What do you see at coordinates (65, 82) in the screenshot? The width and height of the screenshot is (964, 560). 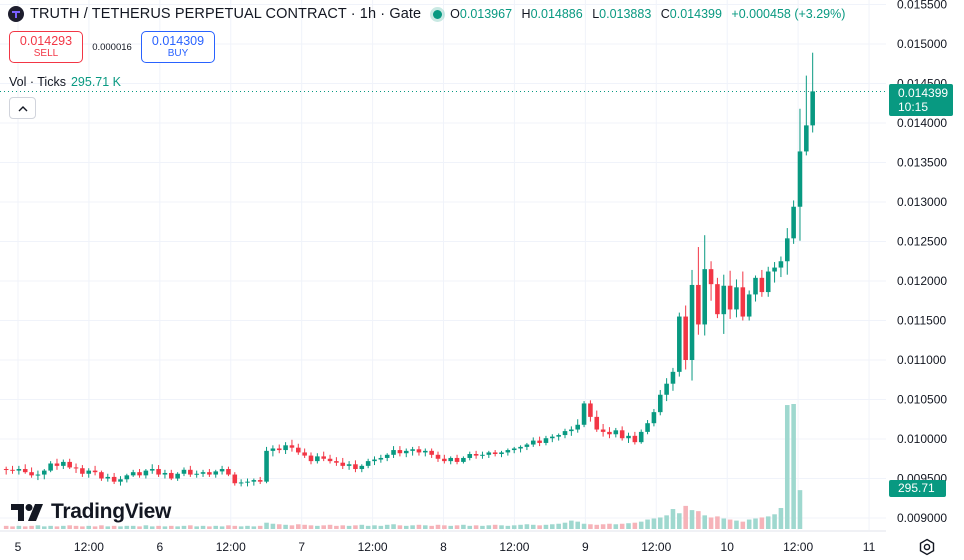 I see `volume-legend: Vol · Ticks 295.71 K` at bounding box center [65, 82].